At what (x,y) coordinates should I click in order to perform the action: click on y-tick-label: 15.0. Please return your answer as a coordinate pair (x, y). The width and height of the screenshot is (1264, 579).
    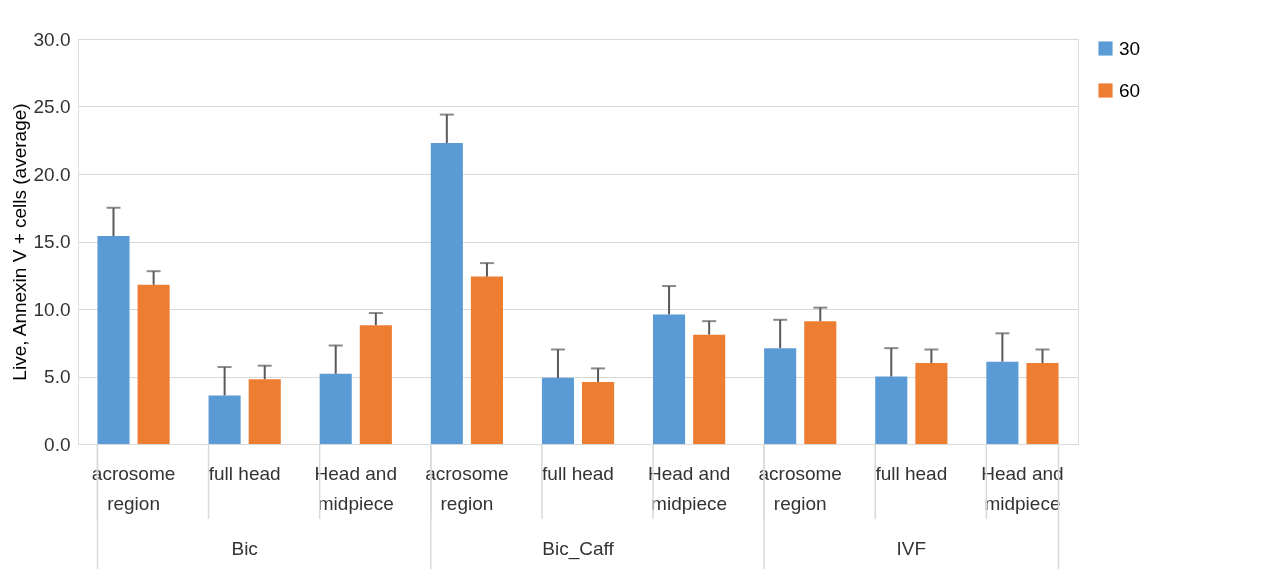
    Looking at the image, I should click on (52, 241).